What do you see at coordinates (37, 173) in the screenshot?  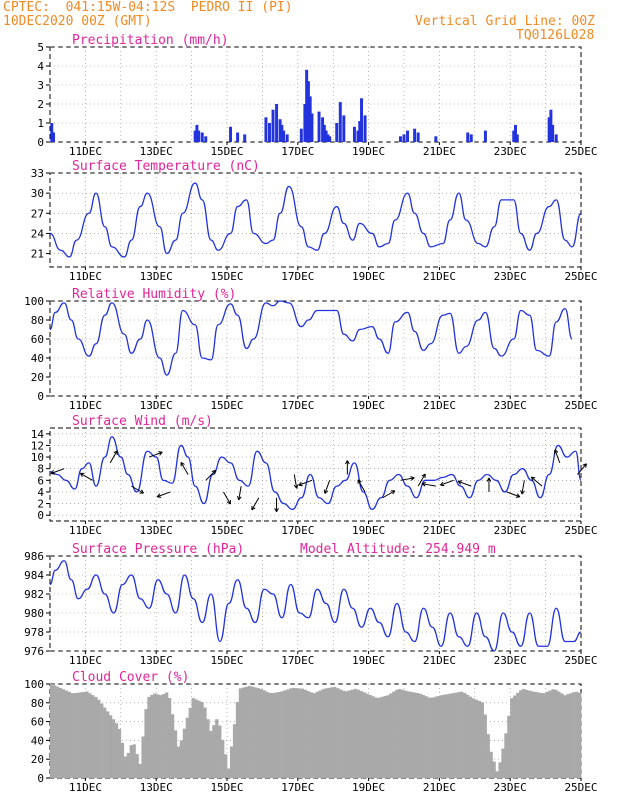 I see `temp-ytick-label: 33` at bounding box center [37, 173].